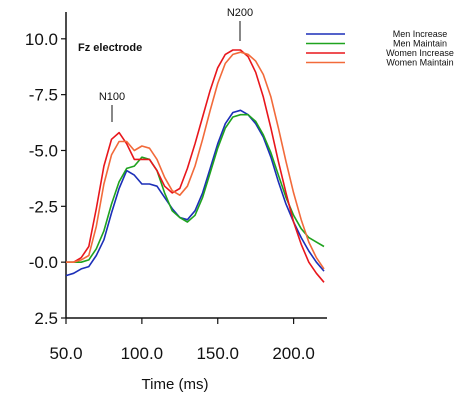 Image resolution: width=474 pixels, height=401 pixels. I want to click on y-tick-label: -5.0, so click(43, 150).